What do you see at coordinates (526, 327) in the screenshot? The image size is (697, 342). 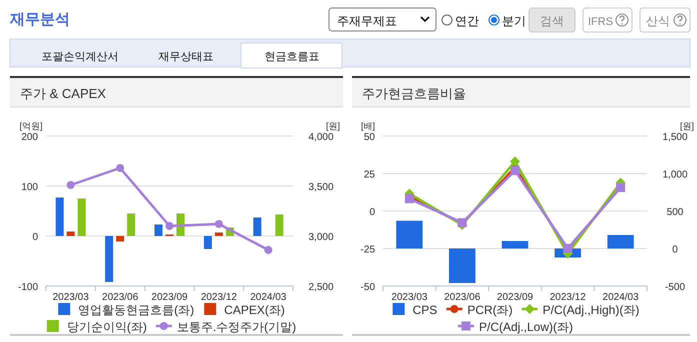 I see `legend-label: P/C(Adj.,Low)(좌)` at bounding box center [526, 327].